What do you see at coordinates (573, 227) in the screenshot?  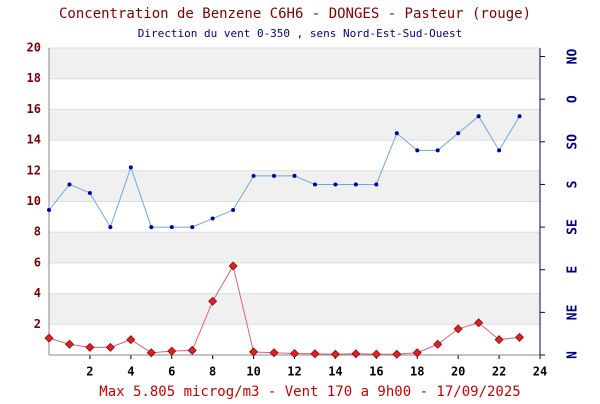 I see `y2-tick-label: SE` at bounding box center [573, 227].